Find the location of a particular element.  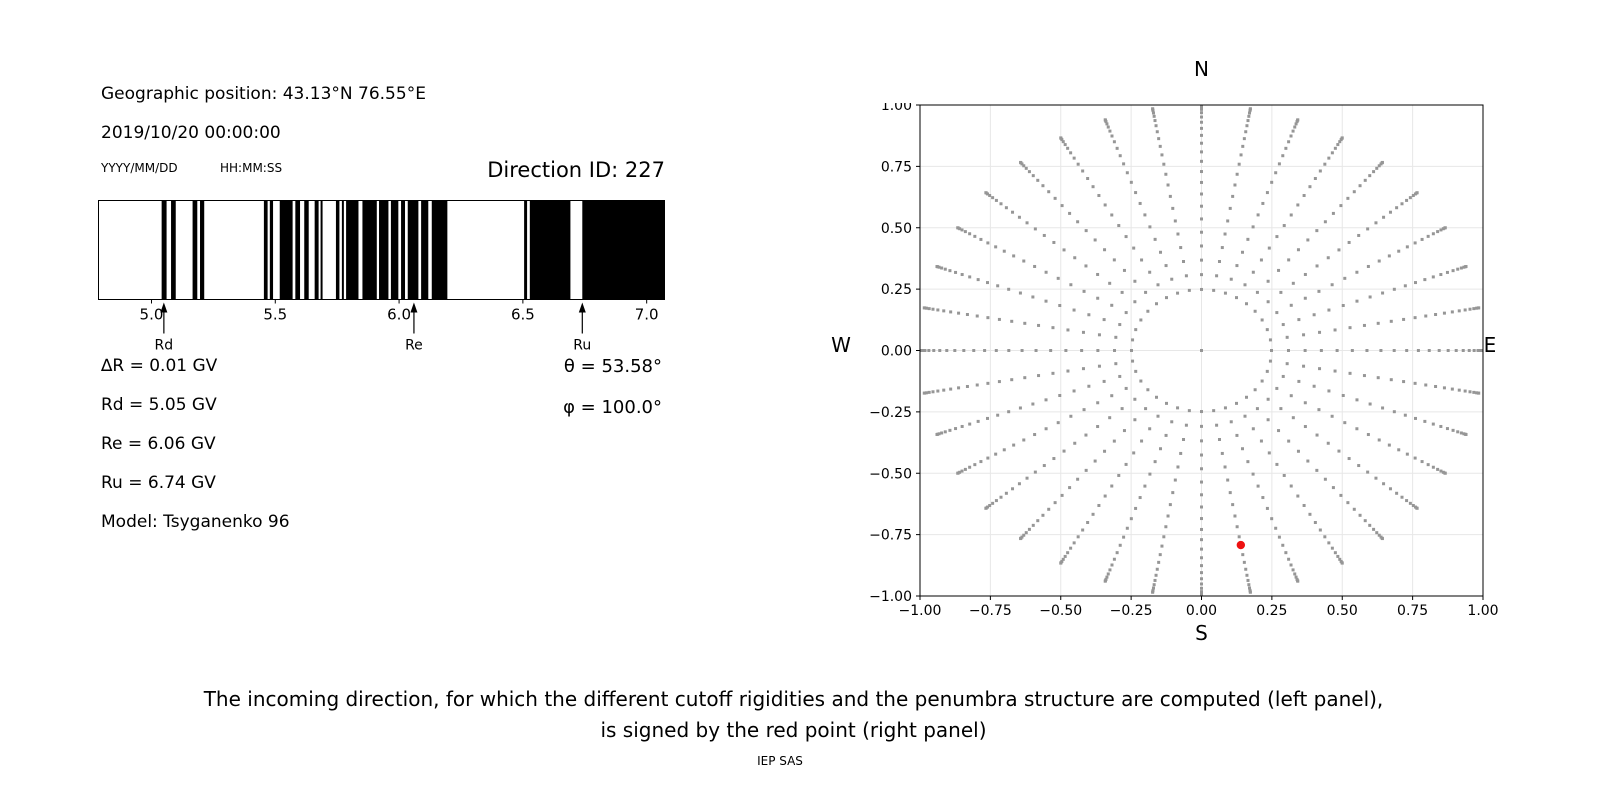

re-value: Re = 6.06 GV is located at coordinates (158, 444).